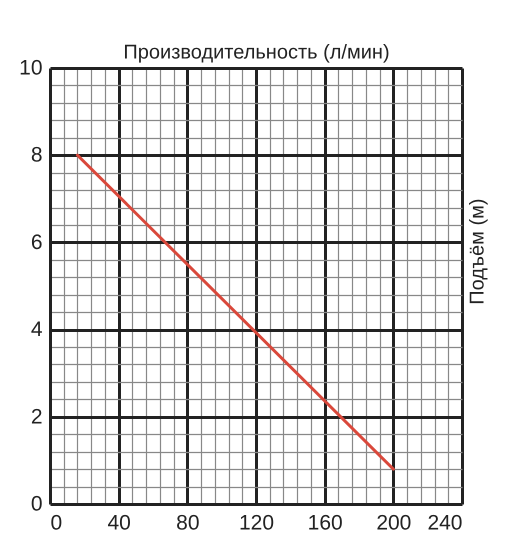  Describe the element at coordinates (188, 523) in the screenshot. I see `x-tick-label: 80` at that location.